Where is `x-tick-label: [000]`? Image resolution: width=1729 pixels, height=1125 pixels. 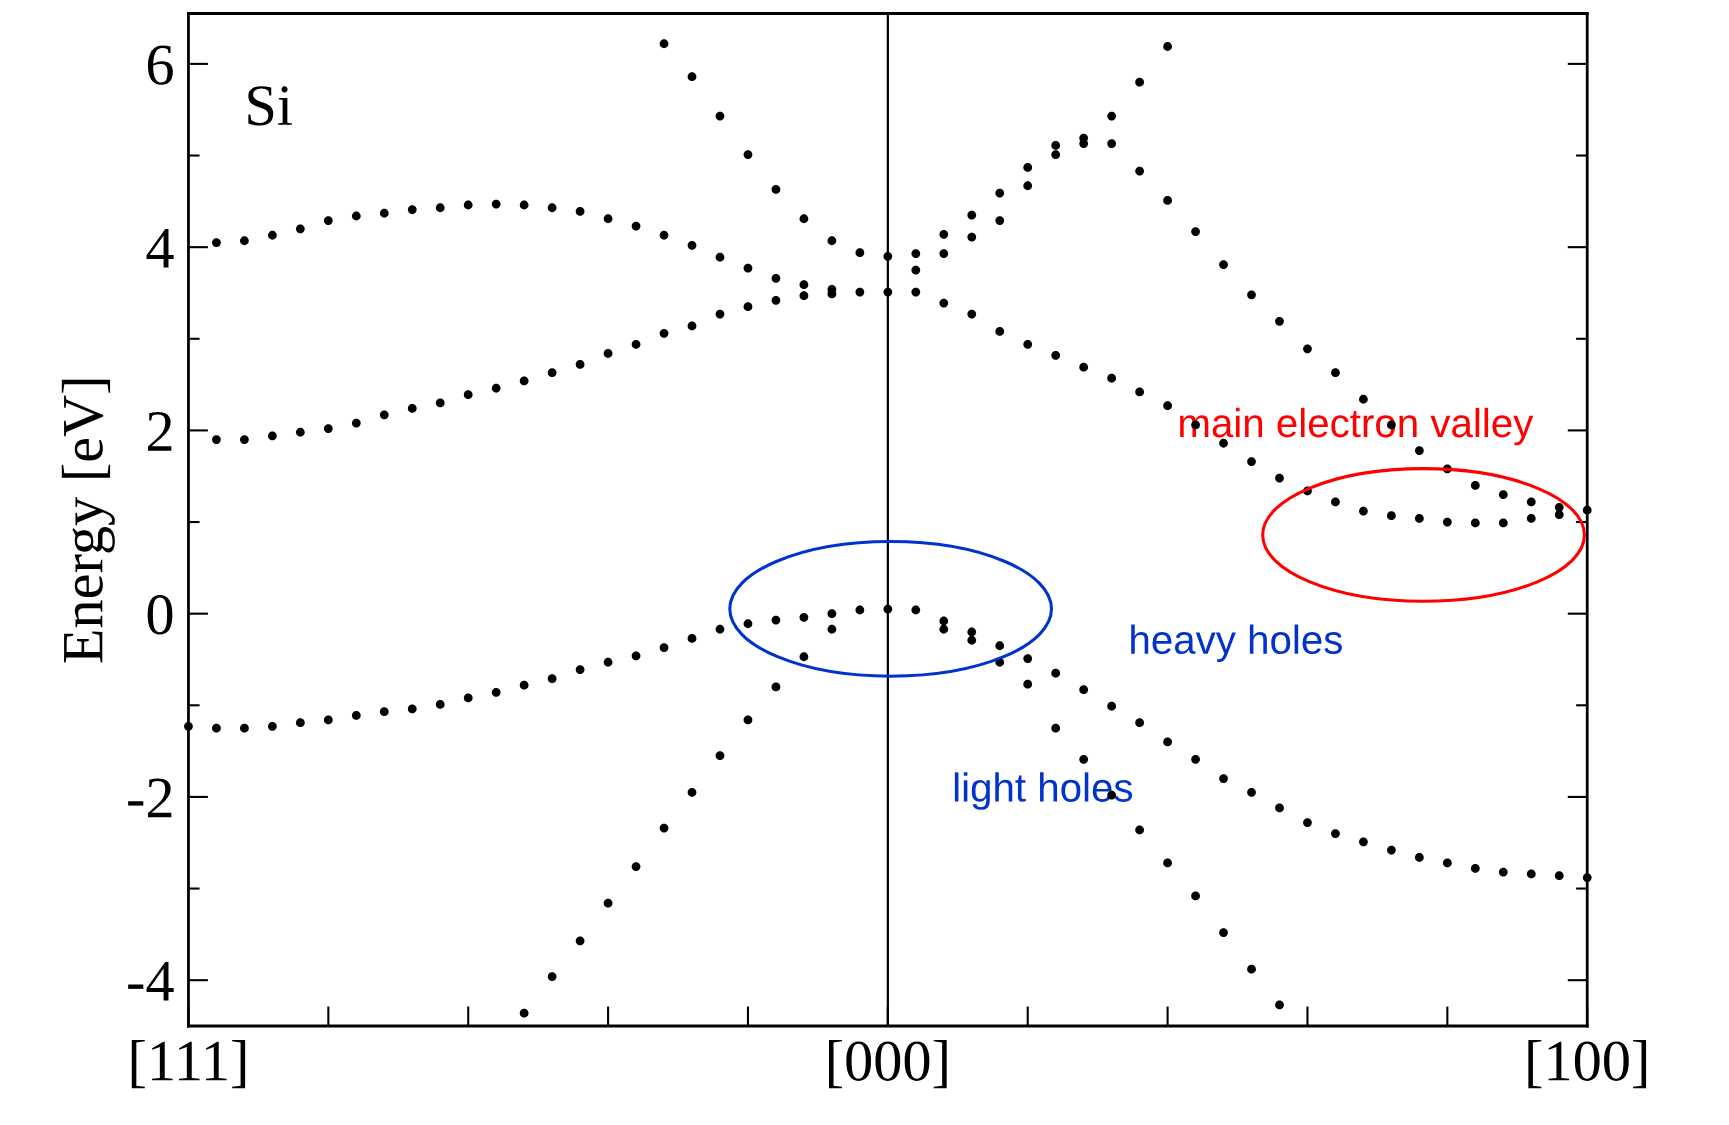
x-tick-label: [000] is located at coordinates (888, 1064).